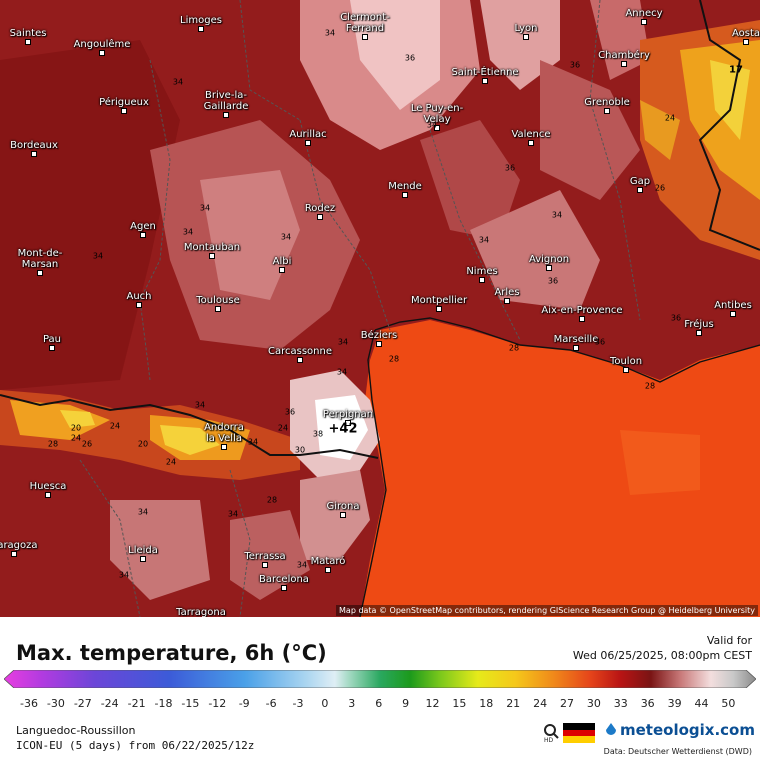  What do you see at coordinates (308, 134) in the screenshot?
I see `city-label: Aurillac` at bounding box center [308, 134].